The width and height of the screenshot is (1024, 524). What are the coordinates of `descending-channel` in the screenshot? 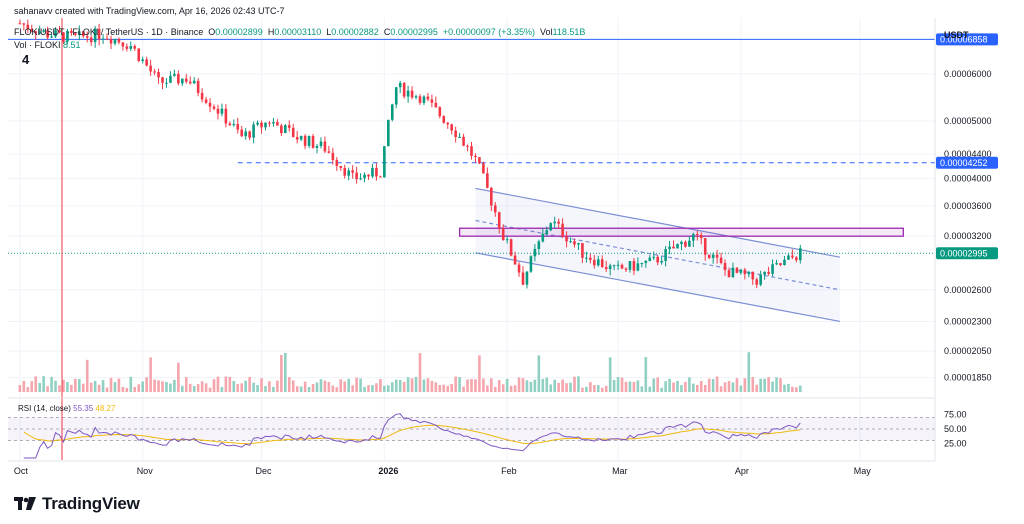 It's located at (658, 255).